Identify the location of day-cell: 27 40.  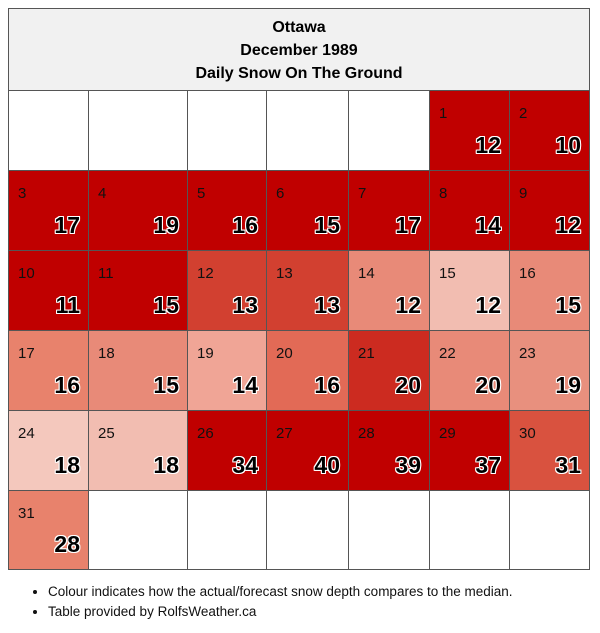
(308, 451).